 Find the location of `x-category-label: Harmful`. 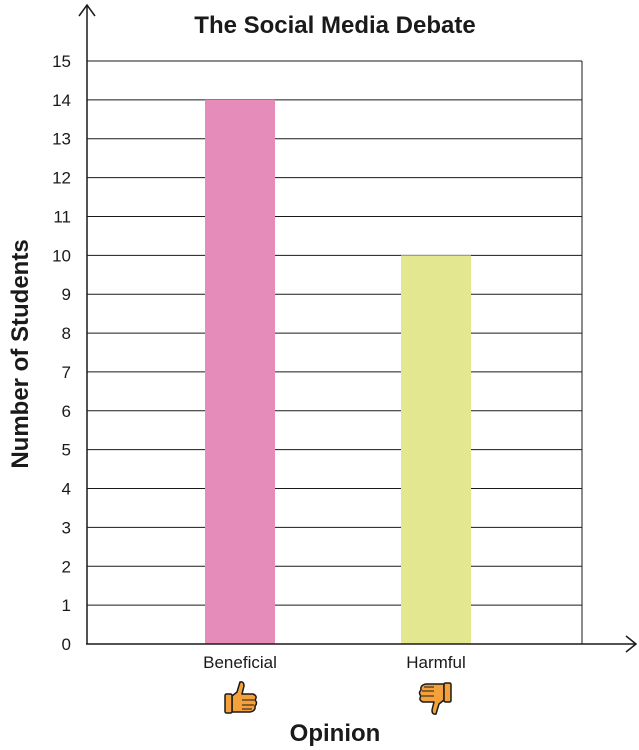

x-category-label: Harmful is located at coordinates (436, 662).